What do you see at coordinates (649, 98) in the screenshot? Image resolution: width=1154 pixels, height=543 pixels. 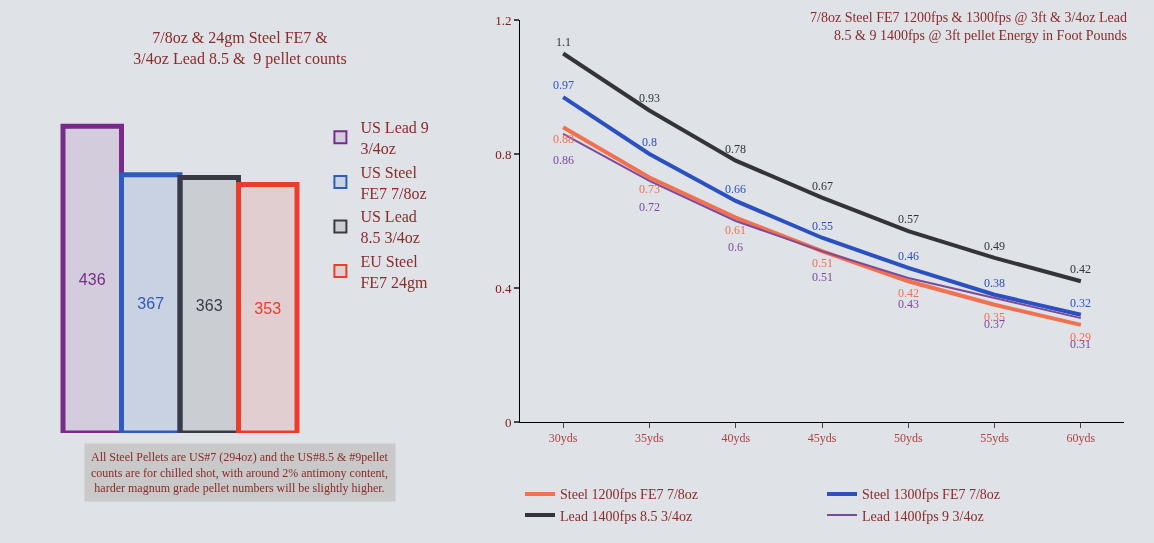 I see `data-label: 0.93` at bounding box center [649, 98].